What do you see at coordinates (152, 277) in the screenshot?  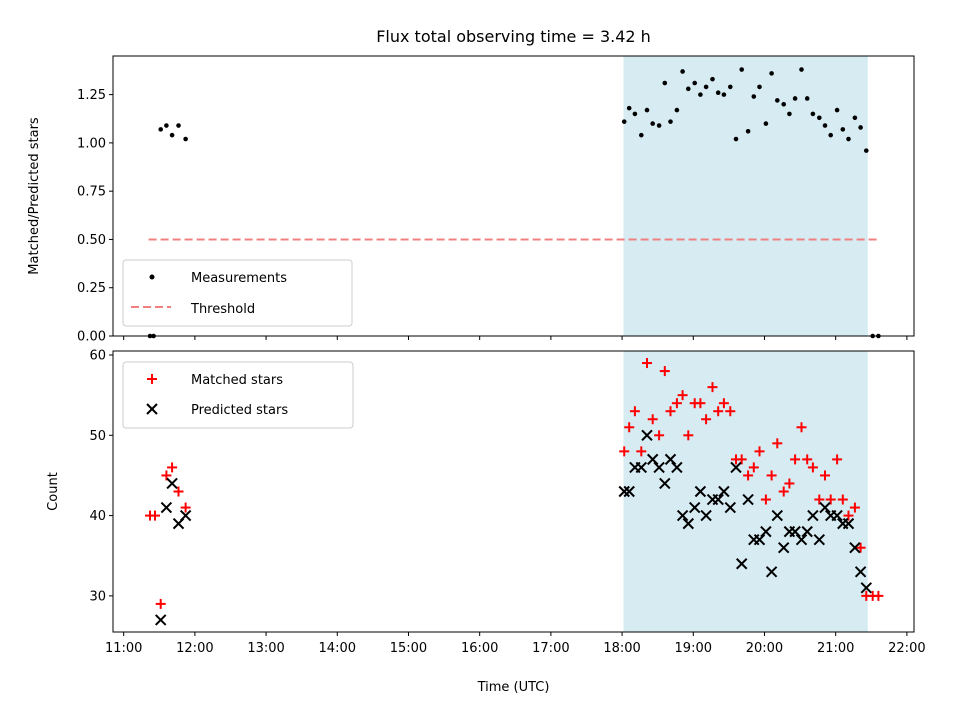 I see `measurements-legend-marker` at bounding box center [152, 277].